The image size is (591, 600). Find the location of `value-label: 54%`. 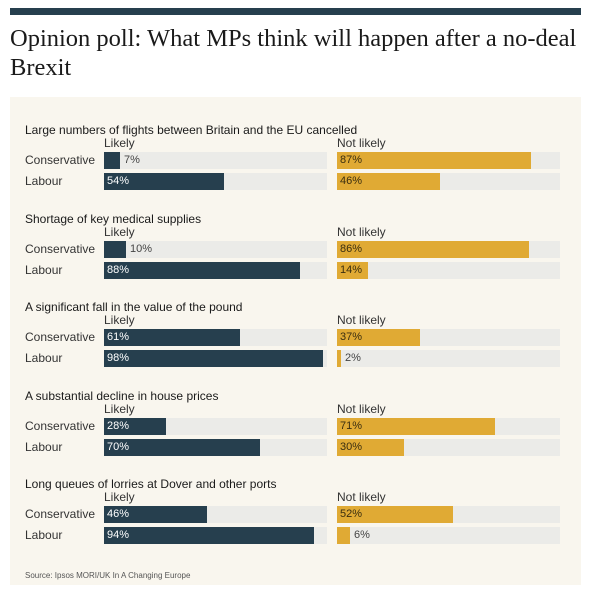

value-label: 54% is located at coordinates (118, 181).